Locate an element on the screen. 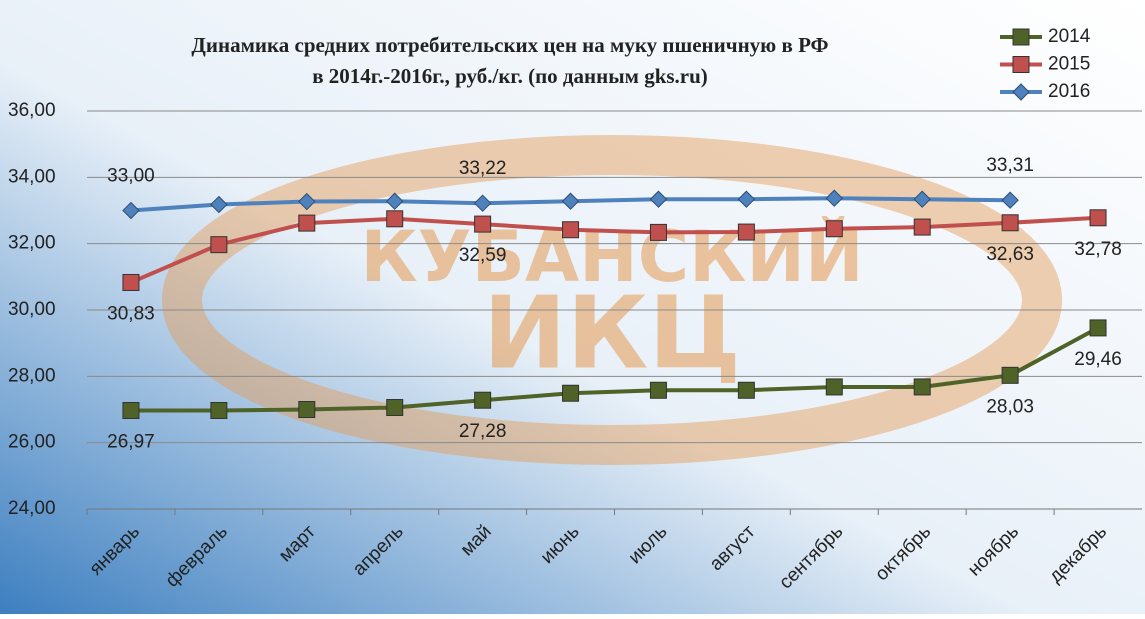 The width and height of the screenshot is (1145, 619). y-tick-label: 26,00 is located at coordinates (32, 442).